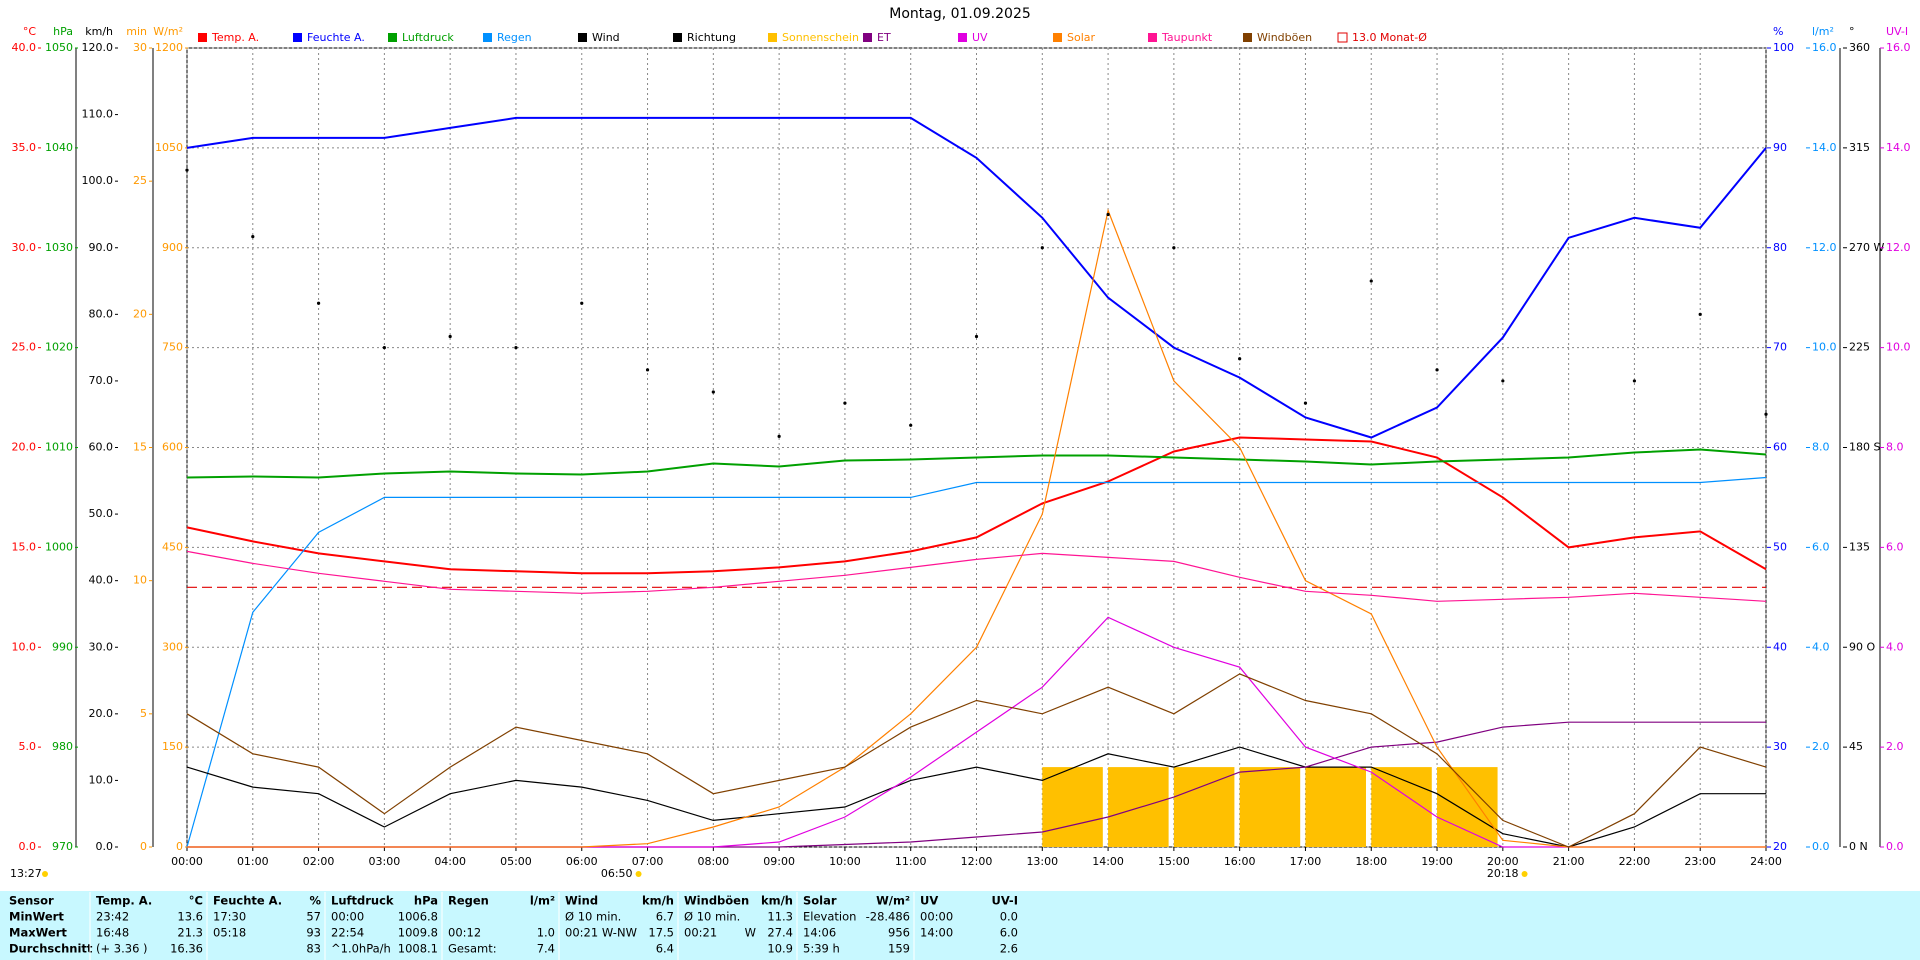 The image size is (1920, 960). Describe the element at coordinates (235, 37) in the screenshot. I see `legend-label: Temp. A.` at that location.